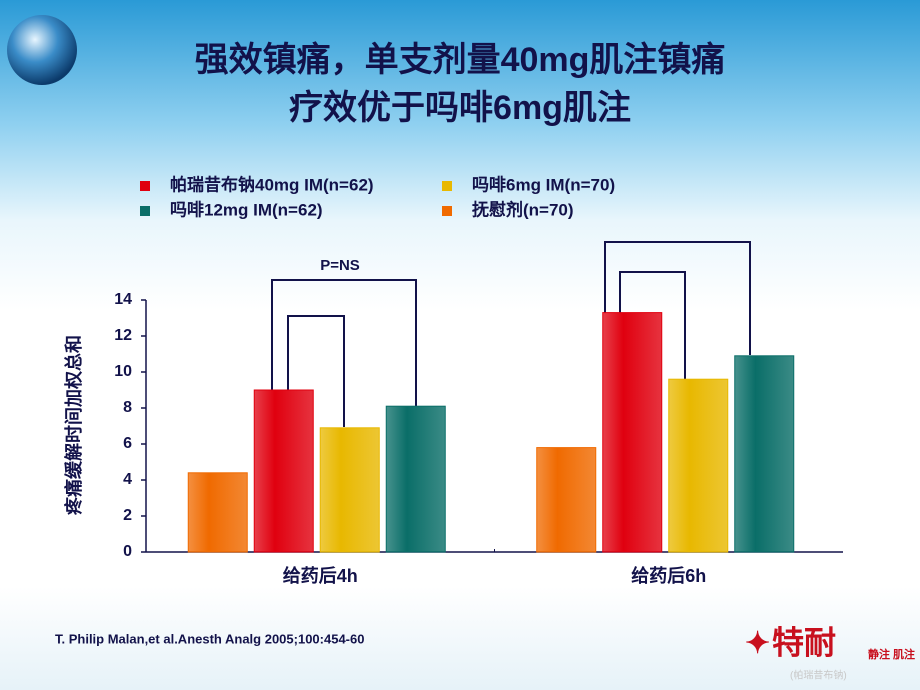 This screenshot has height=690, width=920. What do you see at coordinates (123, 299) in the screenshot?
I see `y-tick-label: 14` at bounding box center [123, 299].